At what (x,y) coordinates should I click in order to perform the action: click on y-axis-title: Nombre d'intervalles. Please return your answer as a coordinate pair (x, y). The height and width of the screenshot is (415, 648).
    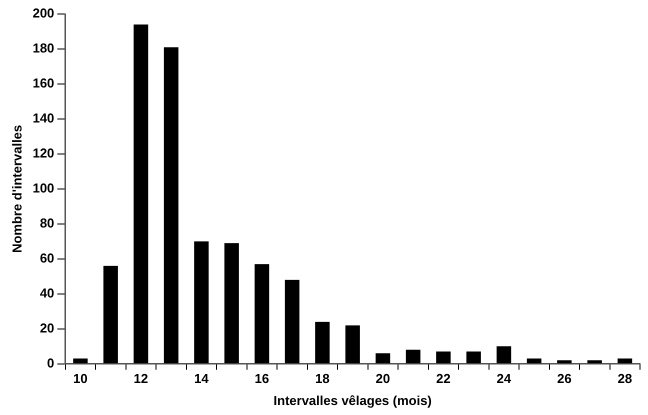
    Looking at the image, I should click on (16, 188).